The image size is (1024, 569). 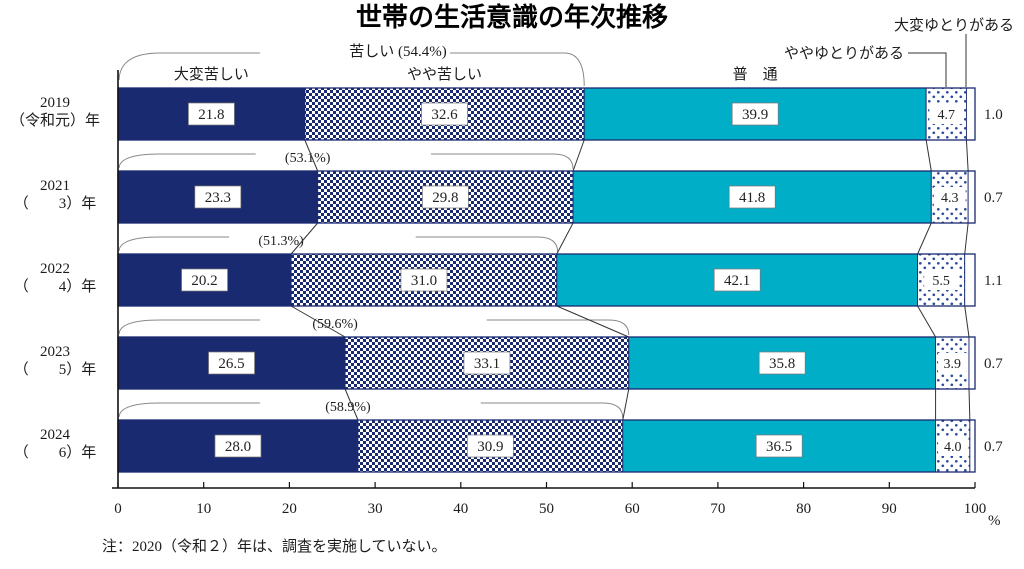 What do you see at coordinates (755, 74) in the screenshot?
I see `label-futsuu: 普 通` at bounding box center [755, 74].